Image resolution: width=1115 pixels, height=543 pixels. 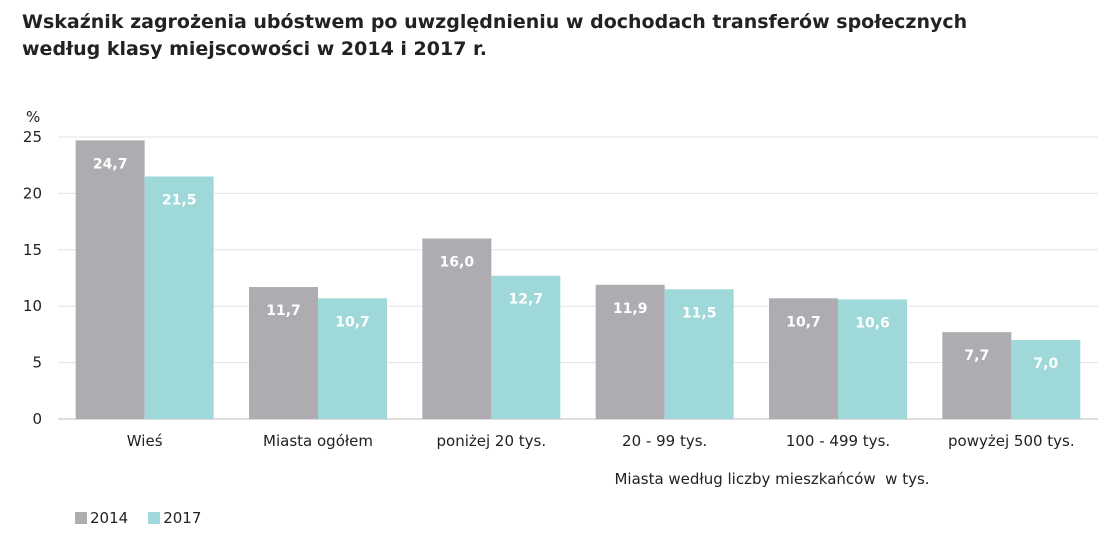 What do you see at coordinates (492, 441) in the screenshot?
I see `category-label-2: poniżej 20 tys.` at bounding box center [492, 441].